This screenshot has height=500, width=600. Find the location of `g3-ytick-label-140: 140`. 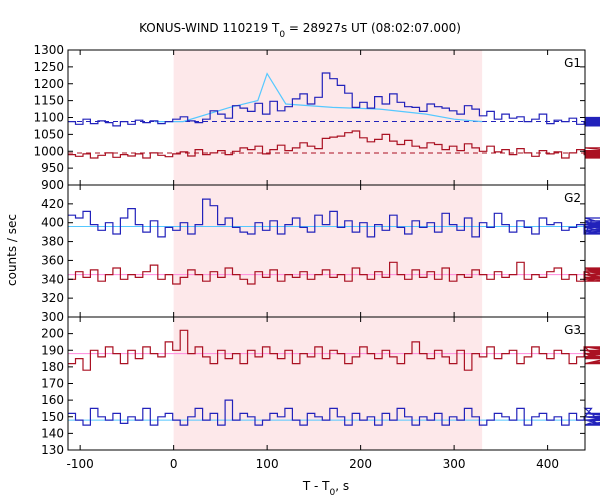

g3-ytick-label-140: 140 is located at coordinates (52, 433).